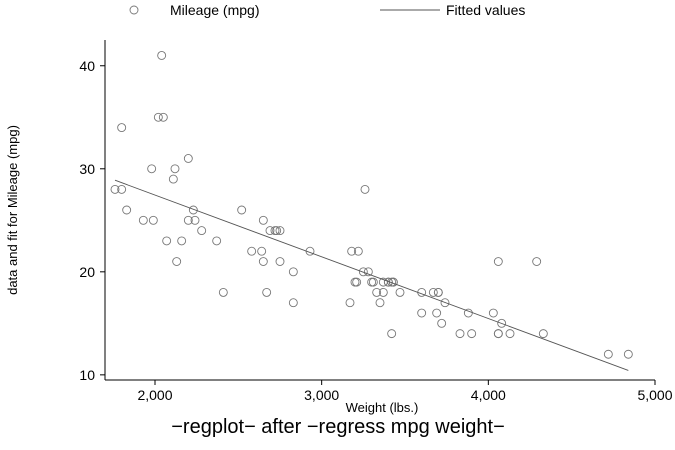  Describe the element at coordinates (87, 375) in the screenshot. I see `y-tick-label: 10` at that location.